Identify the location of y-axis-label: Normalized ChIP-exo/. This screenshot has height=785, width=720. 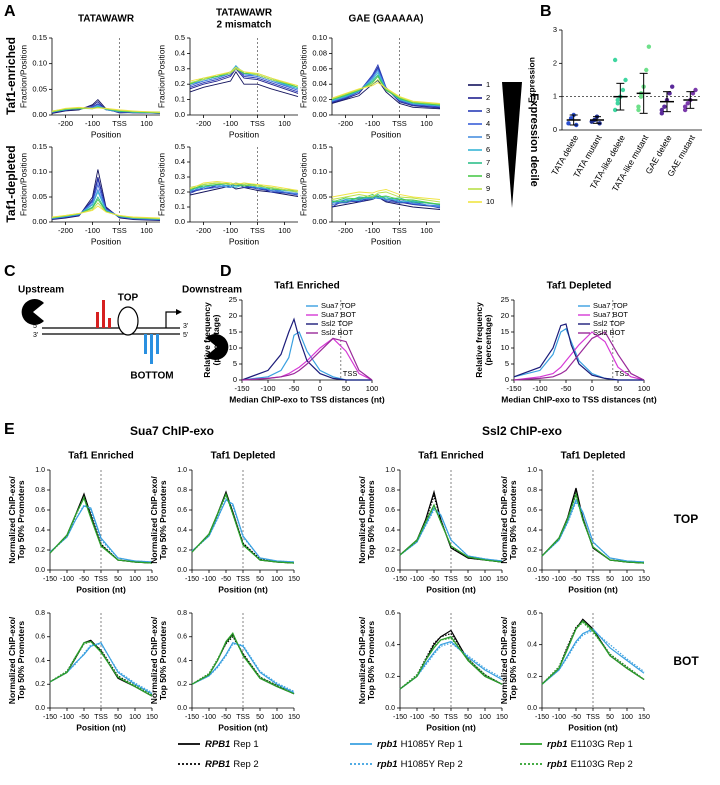
(12, 520).